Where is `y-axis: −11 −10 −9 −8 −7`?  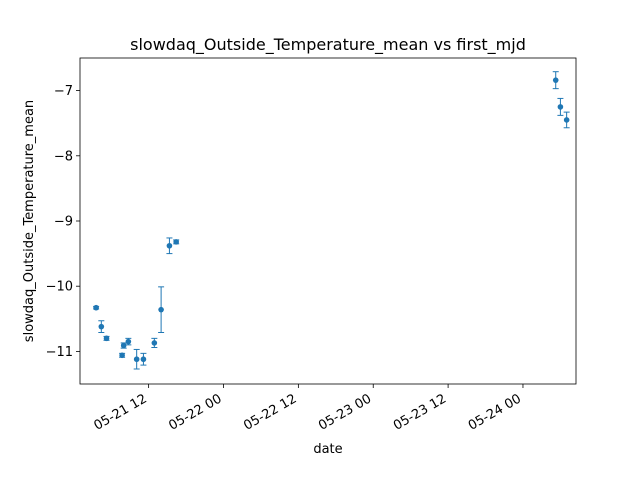
y-axis: −11 −10 −9 −8 −7 is located at coordinates (63, 222).